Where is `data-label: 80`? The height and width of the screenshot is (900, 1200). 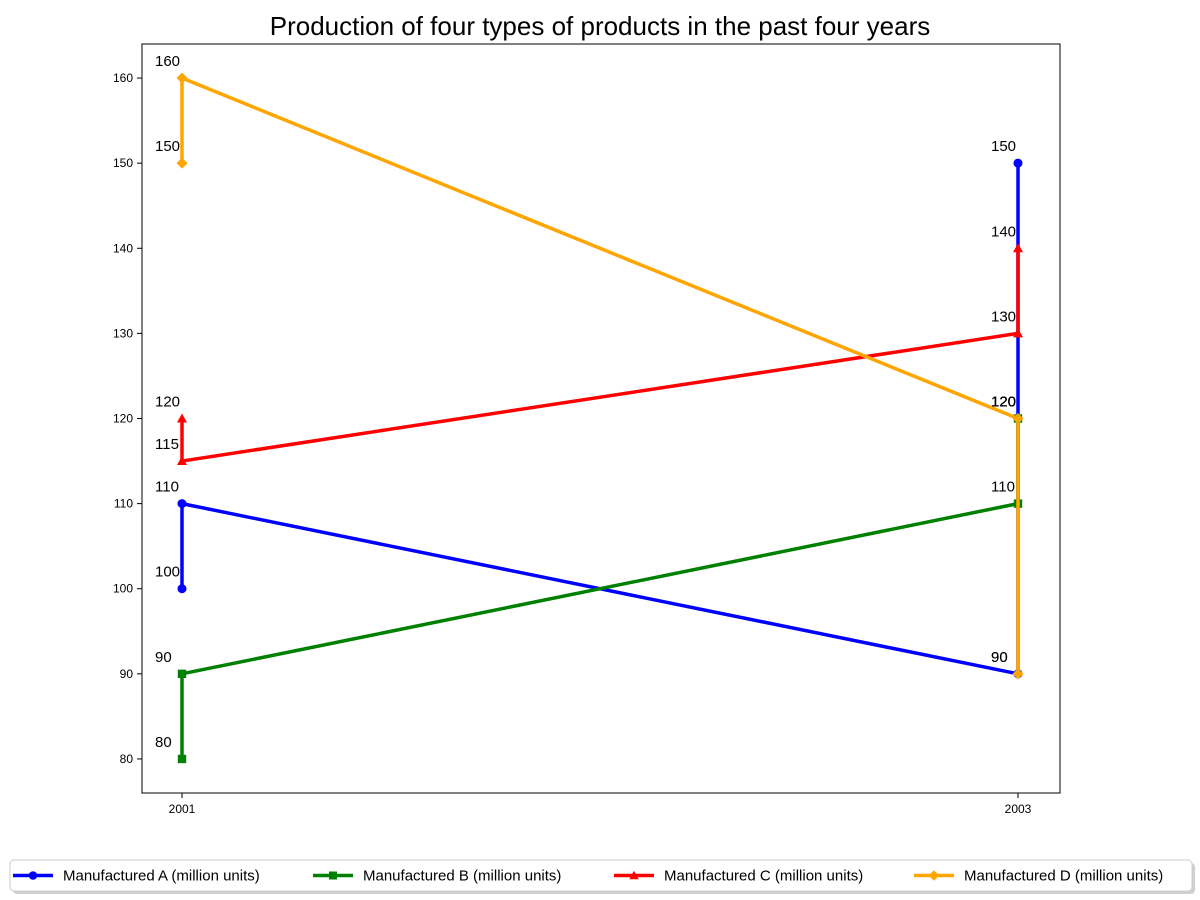
data-label: 80 is located at coordinates (163, 742).